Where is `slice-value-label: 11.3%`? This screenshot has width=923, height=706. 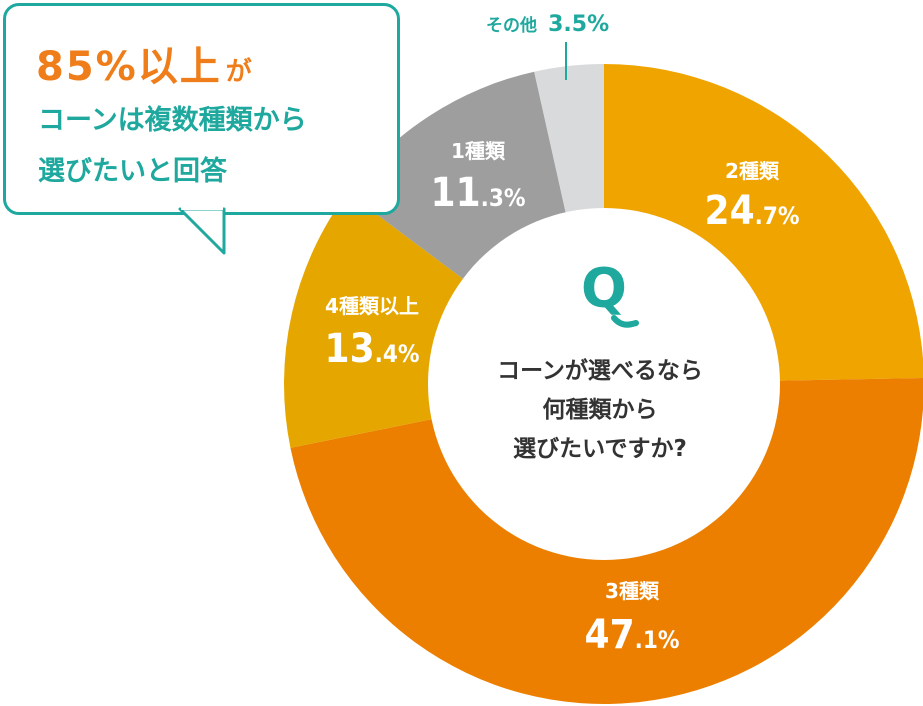 slice-value-label: 11.3% is located at coordinates (478, 193).